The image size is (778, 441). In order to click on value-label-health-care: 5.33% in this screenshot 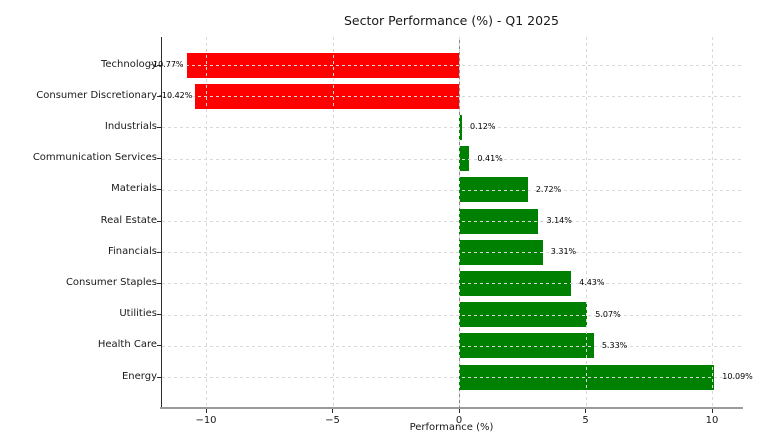, I will do `click(614, 345)`.